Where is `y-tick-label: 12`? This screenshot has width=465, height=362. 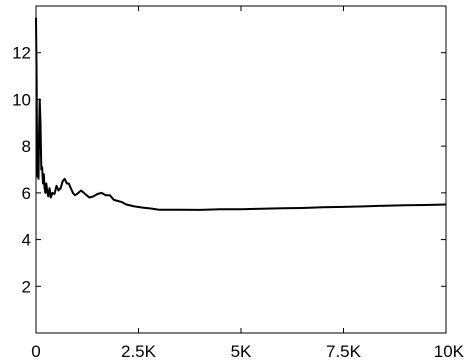 y-tick-label: 12 is located at coordinates (21, 53).